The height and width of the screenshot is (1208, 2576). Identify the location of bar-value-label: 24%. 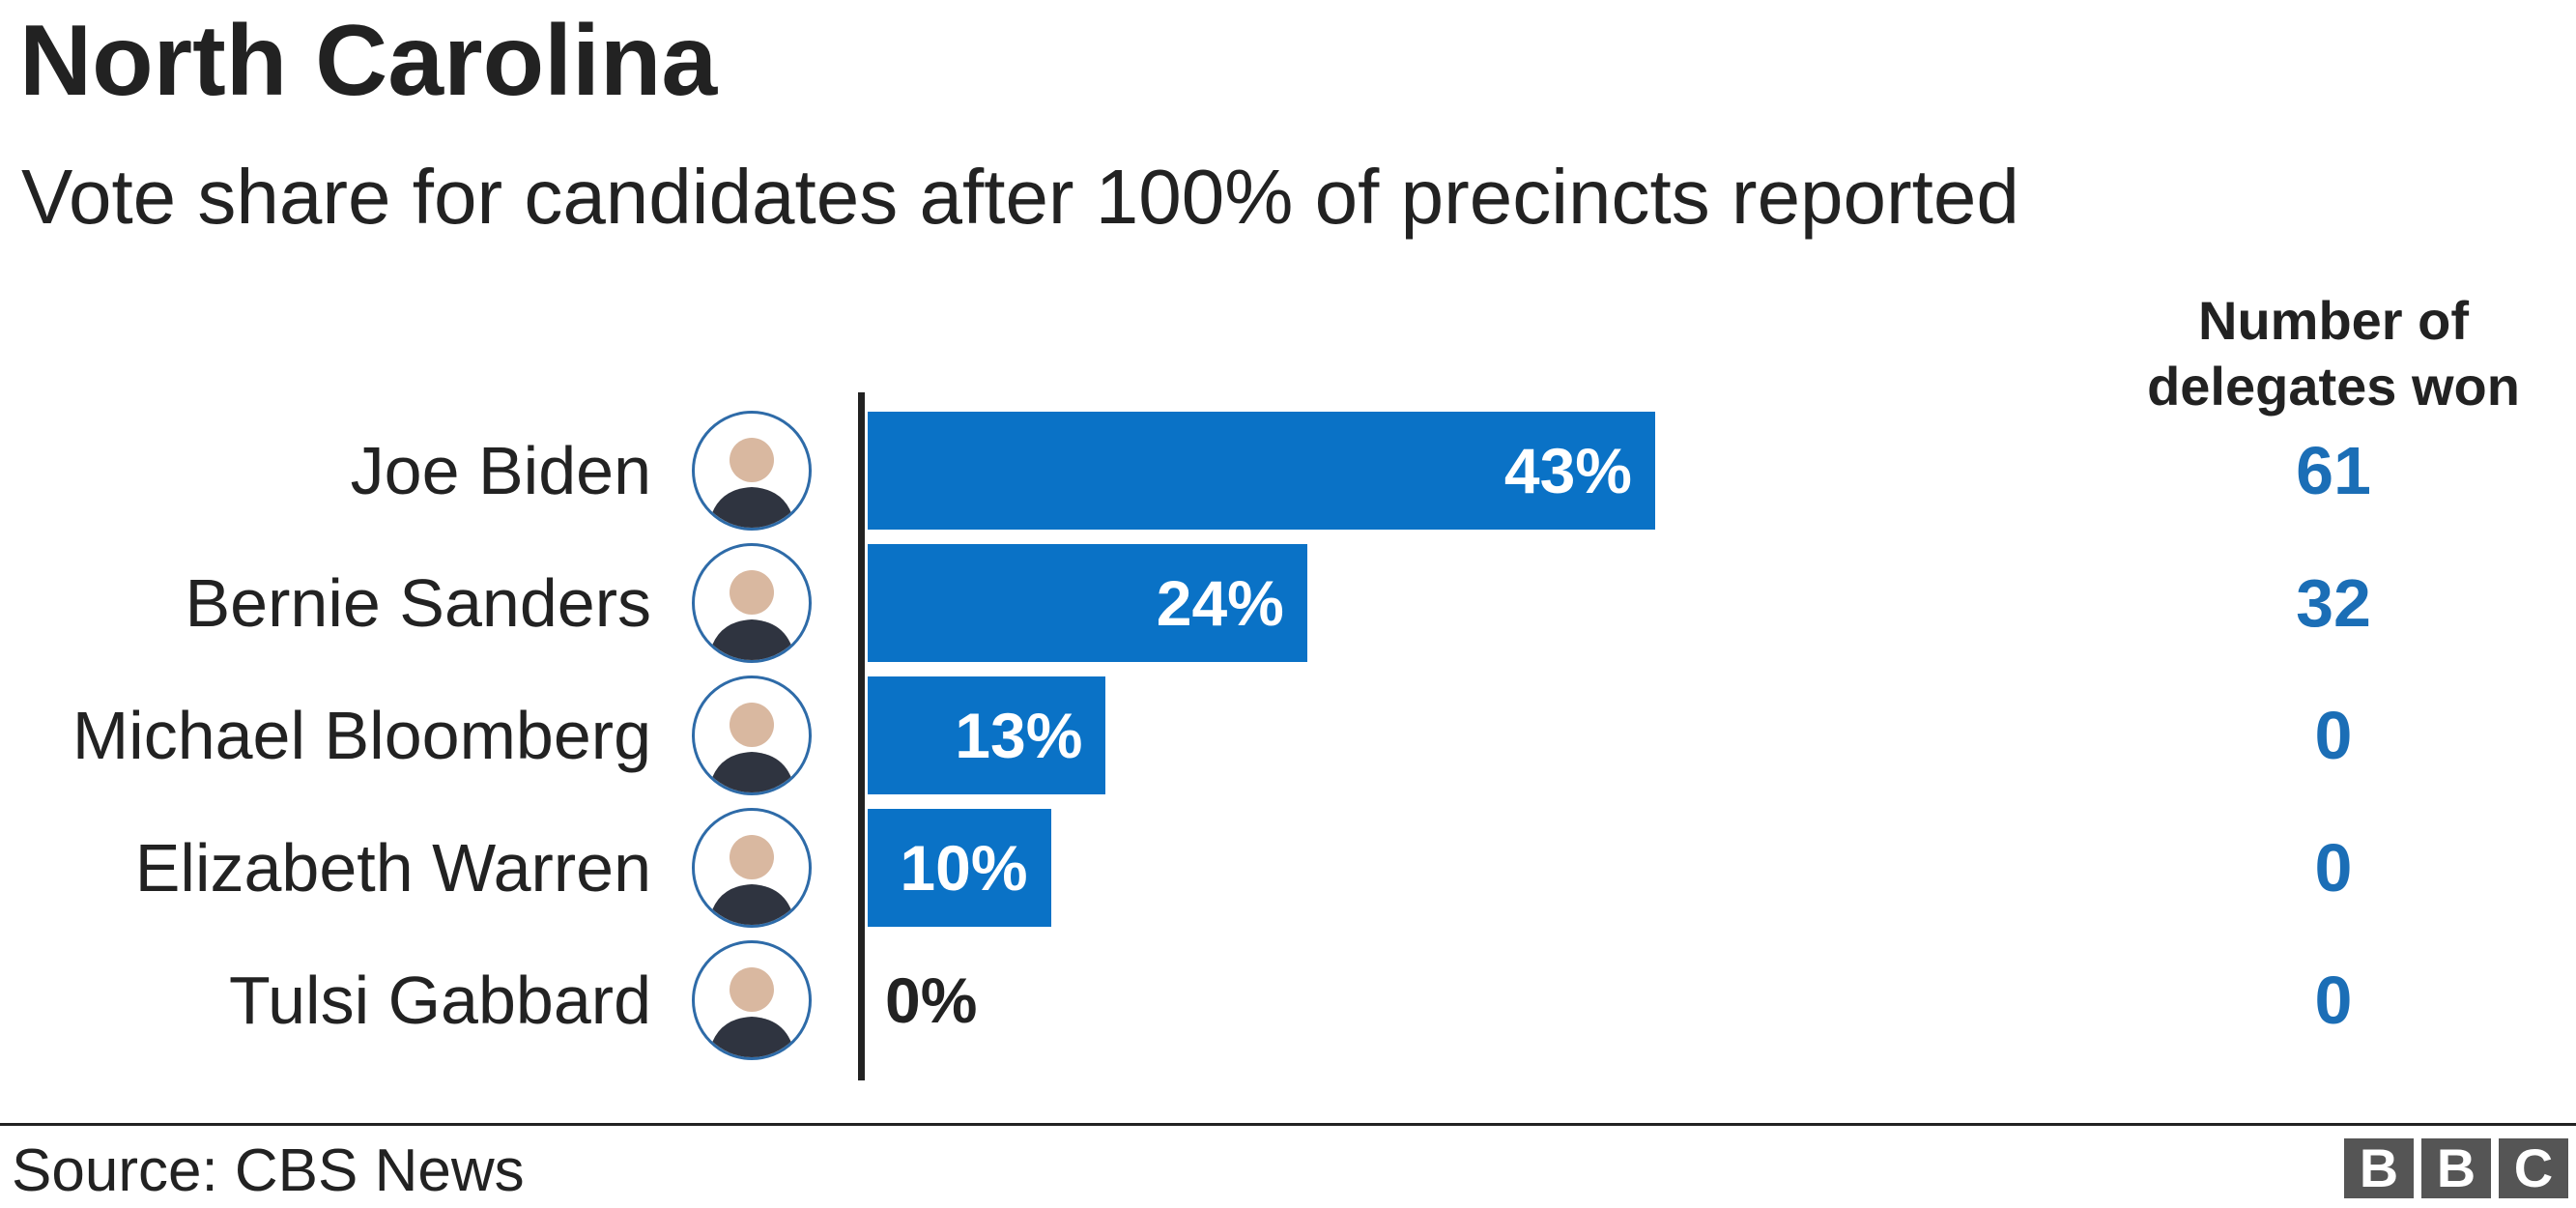
(1220, 603).